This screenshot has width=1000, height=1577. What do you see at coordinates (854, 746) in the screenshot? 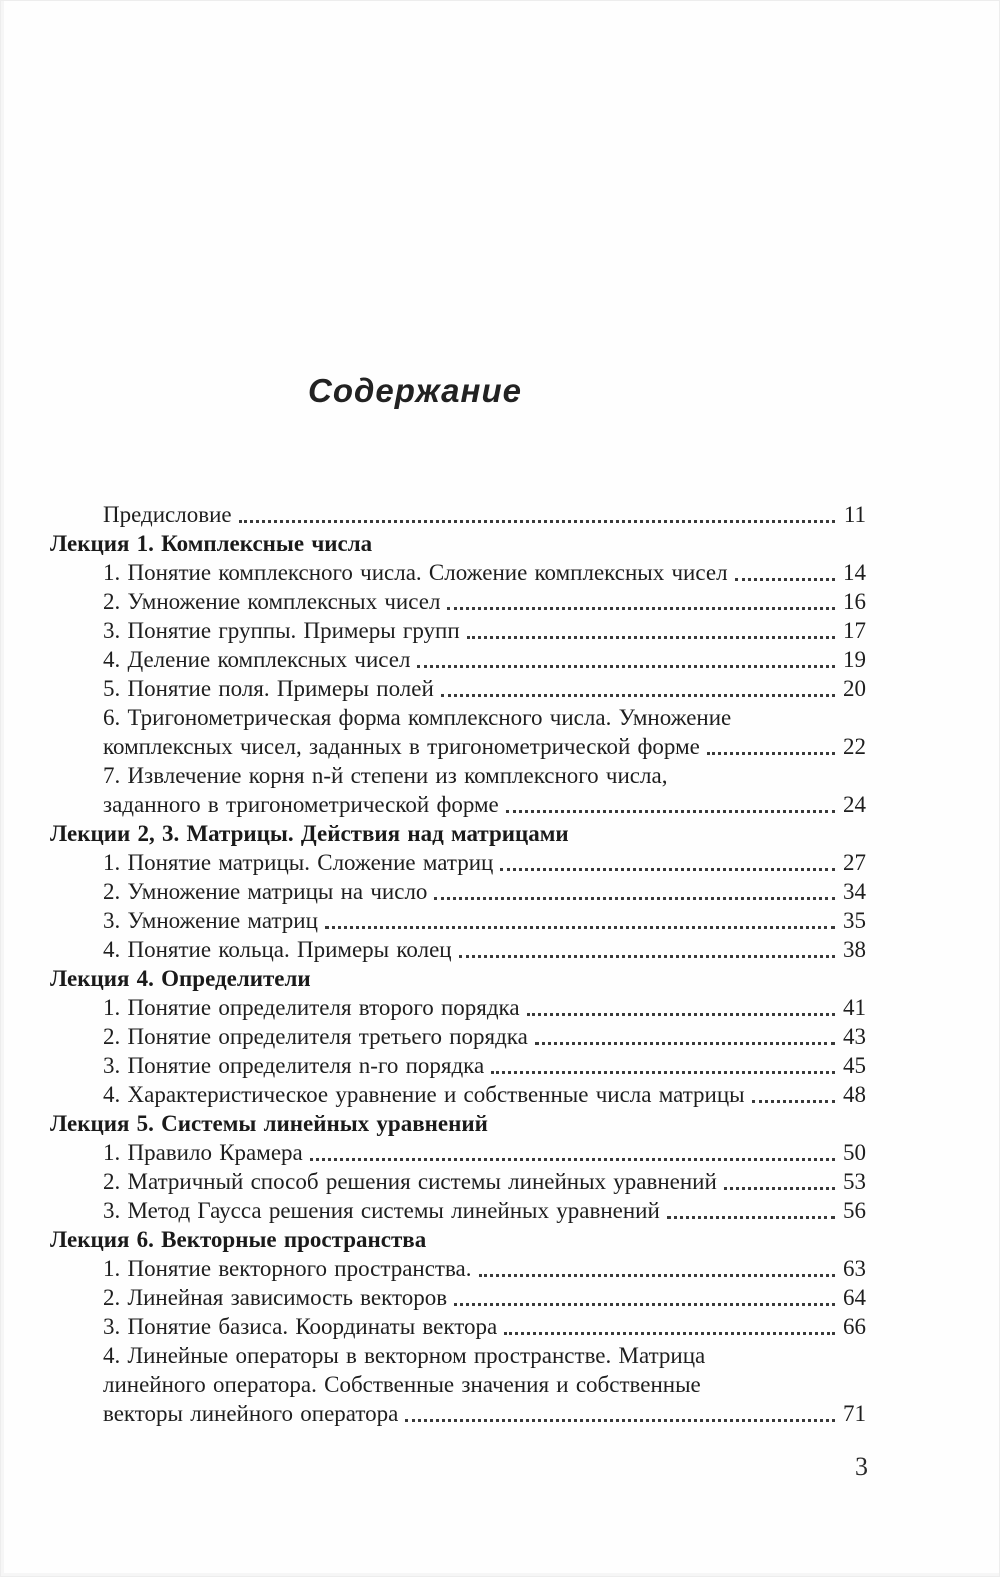
I see `toc-page-ref: 22` at bounding box center [854, 746].